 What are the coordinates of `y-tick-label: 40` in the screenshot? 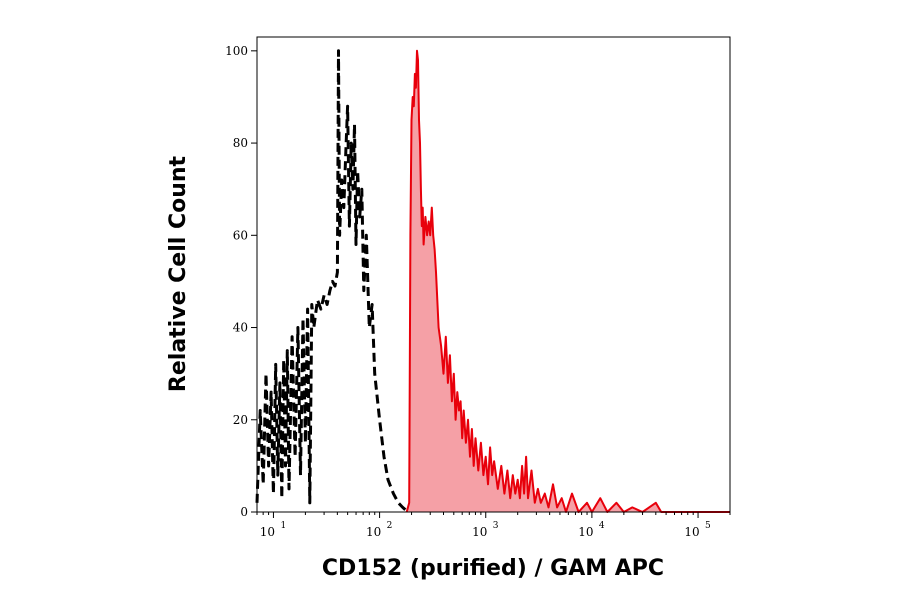 It's located at (240, 328).